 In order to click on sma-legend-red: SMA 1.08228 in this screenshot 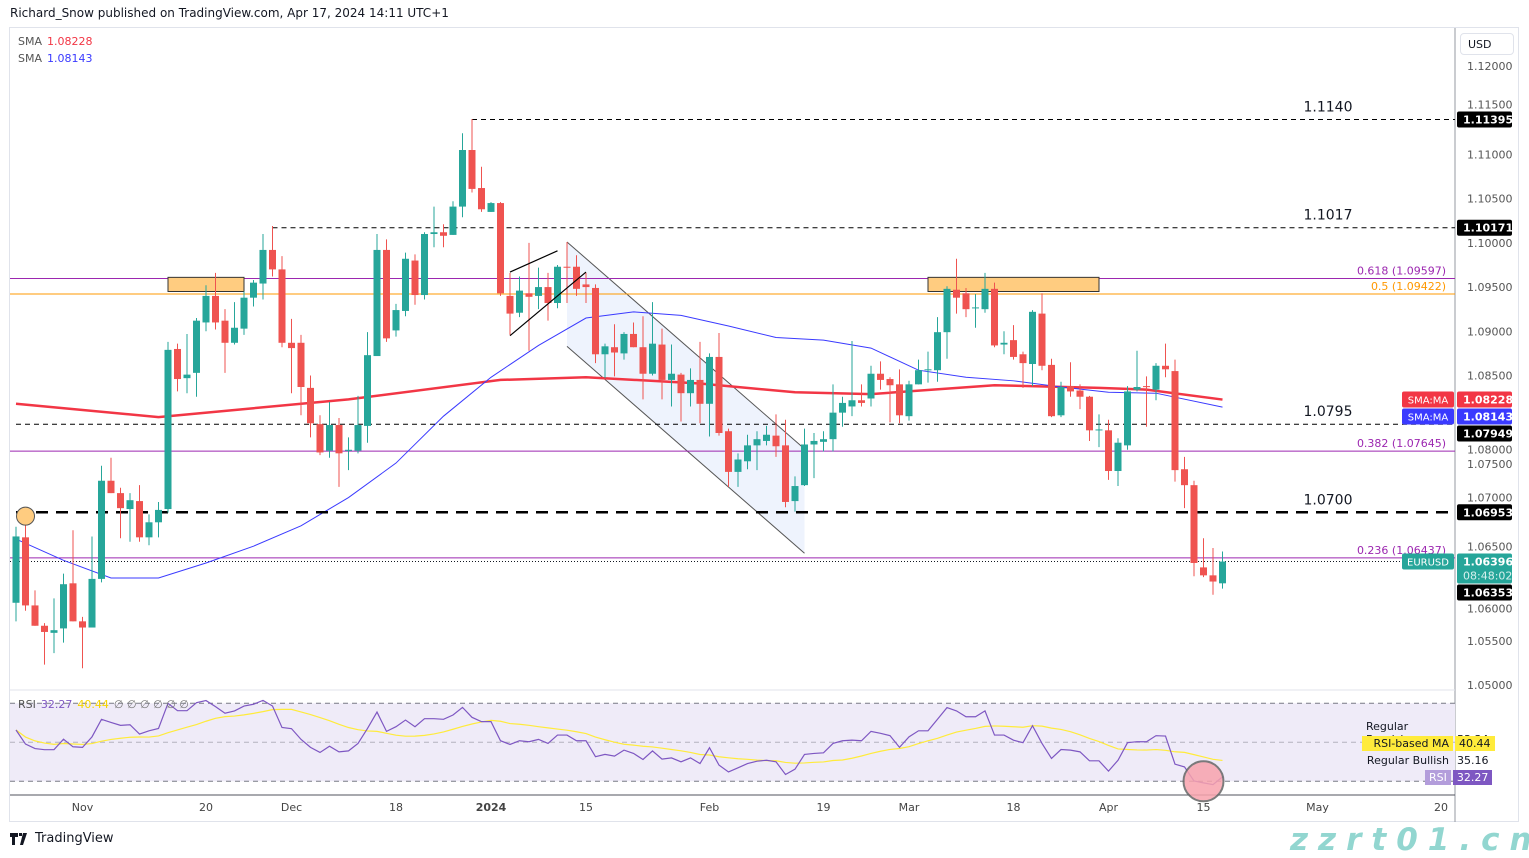, I will do `click(55, 41)`.